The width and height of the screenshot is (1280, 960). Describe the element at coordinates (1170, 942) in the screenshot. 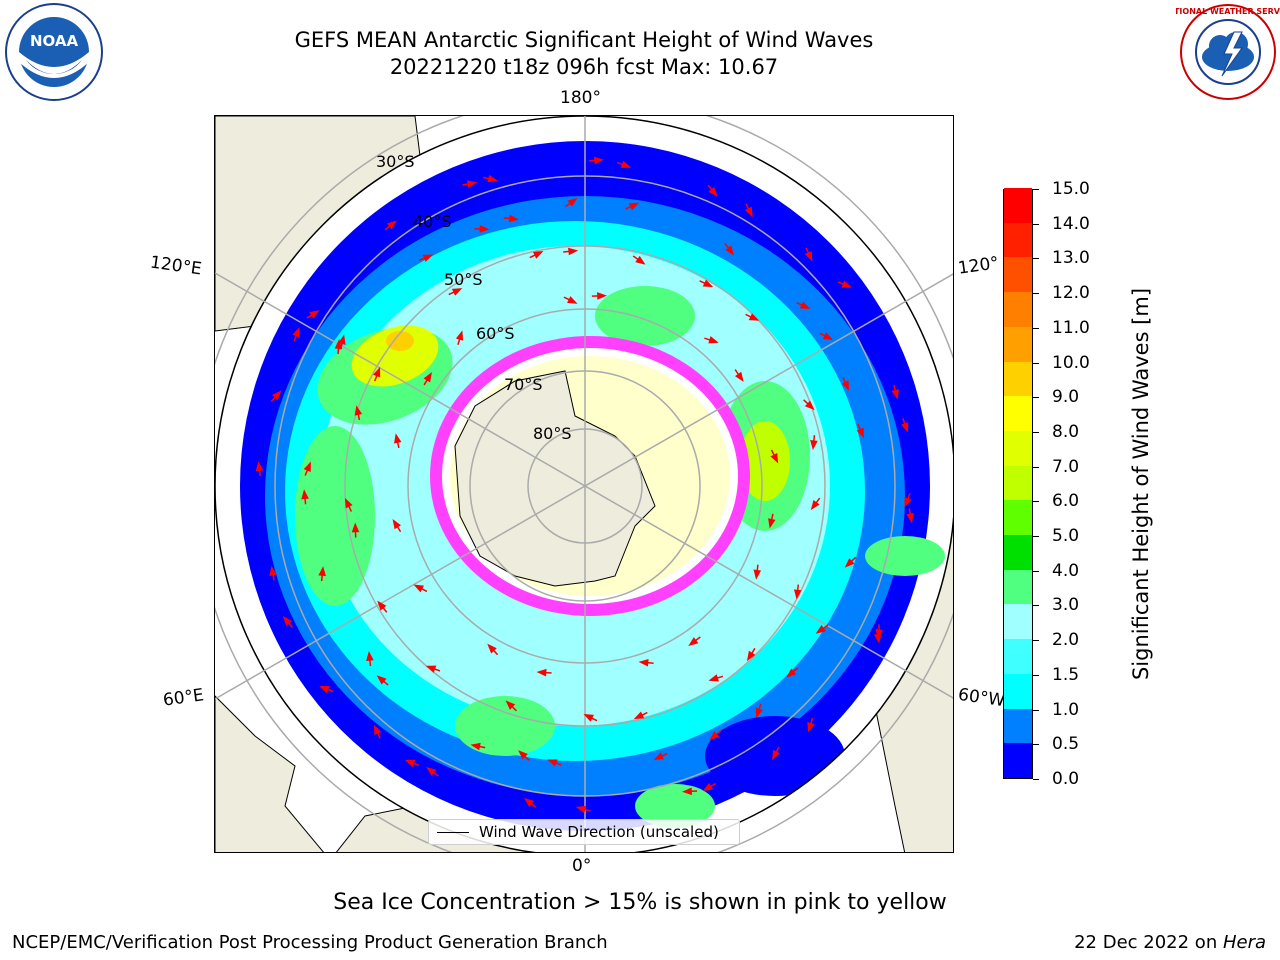

I see `footer-date: 22 Dec 2022 on Hera` at that location.